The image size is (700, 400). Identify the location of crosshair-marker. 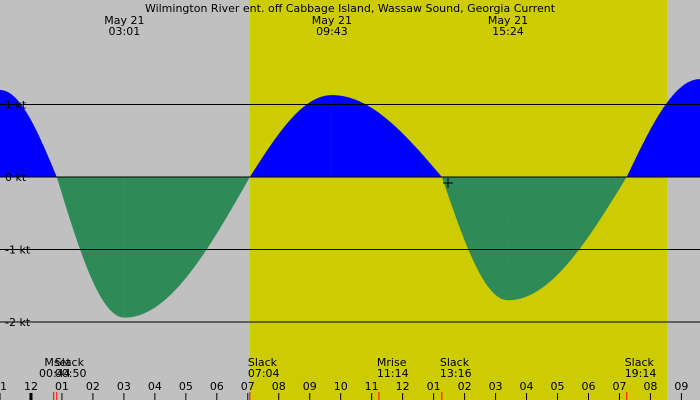
(448, 183).